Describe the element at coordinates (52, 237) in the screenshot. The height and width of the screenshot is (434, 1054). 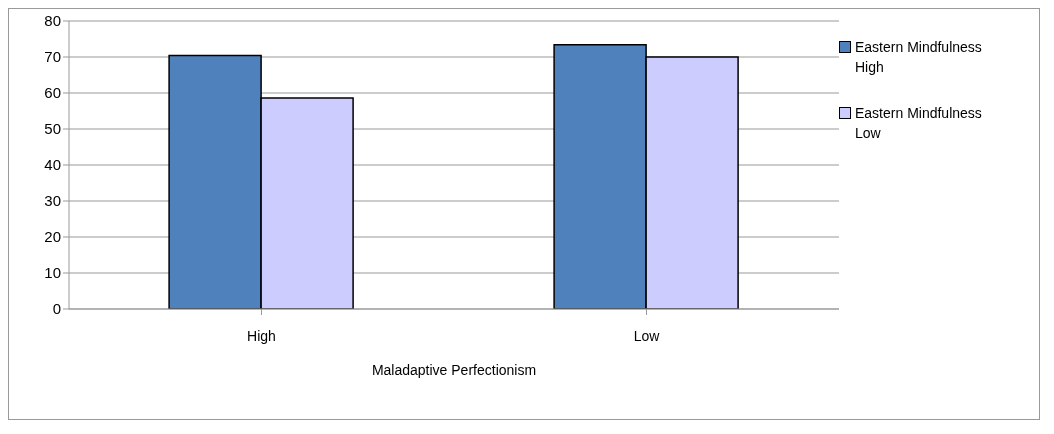
I see `y-tick-label: 20` at that location.